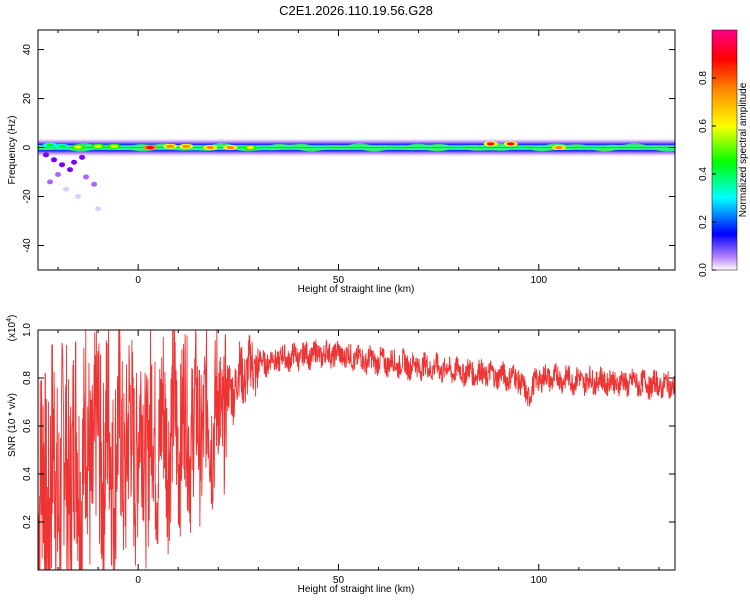 Image resolution: width=750 pixels, height=600 pixels. What do you see at coordinates (27, 99) in the screenshot?
I see `spectrogram-y-tick-label: 20` at bounding box center [27, 99].